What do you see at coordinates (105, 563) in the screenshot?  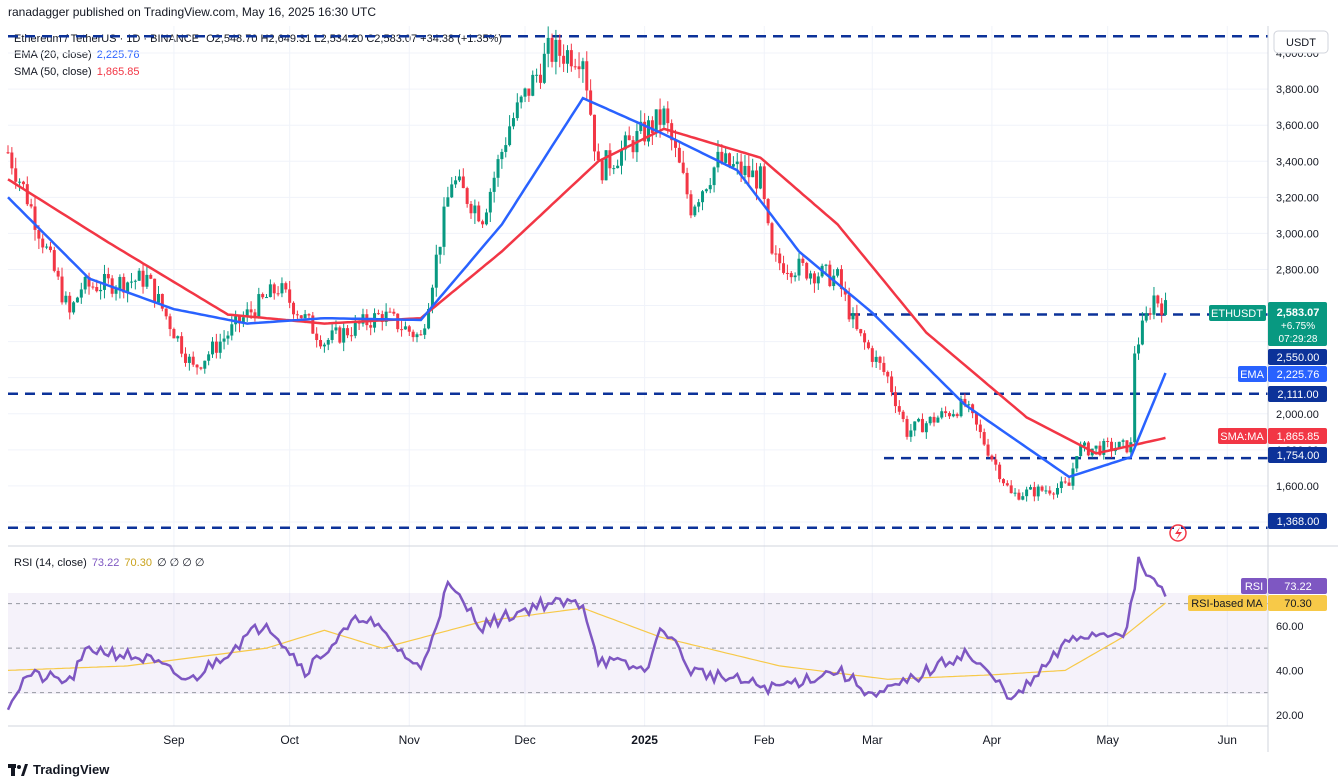 I see `rsi-legend-value: 73.22` at bounding box center [105, 563].